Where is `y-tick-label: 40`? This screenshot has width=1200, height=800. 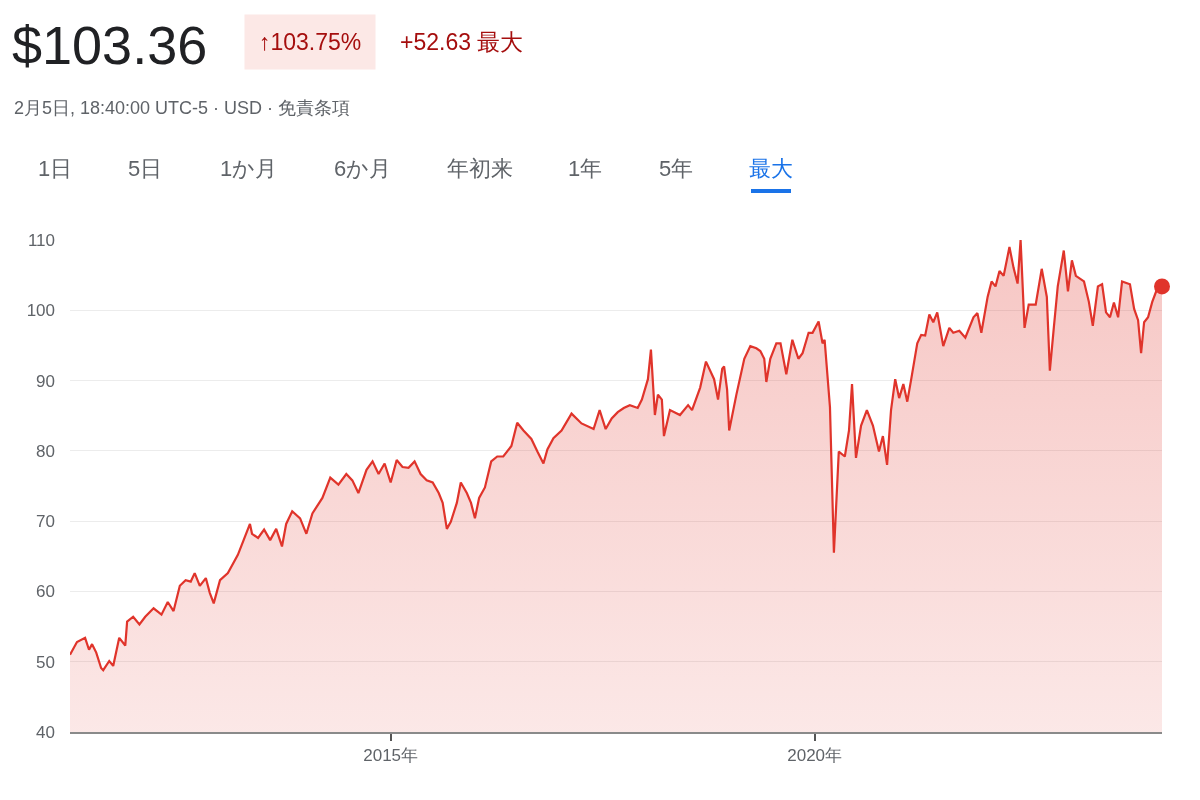 y-tick-label: 40 is located at coordinates (45, 732).